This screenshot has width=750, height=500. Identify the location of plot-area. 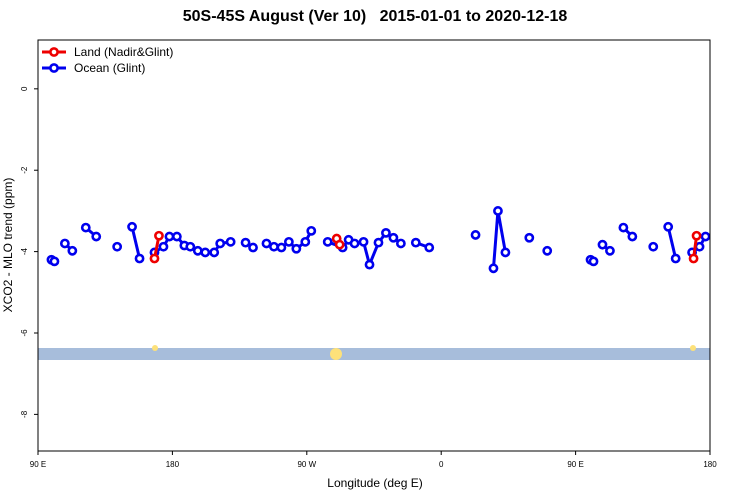
(378, 240).